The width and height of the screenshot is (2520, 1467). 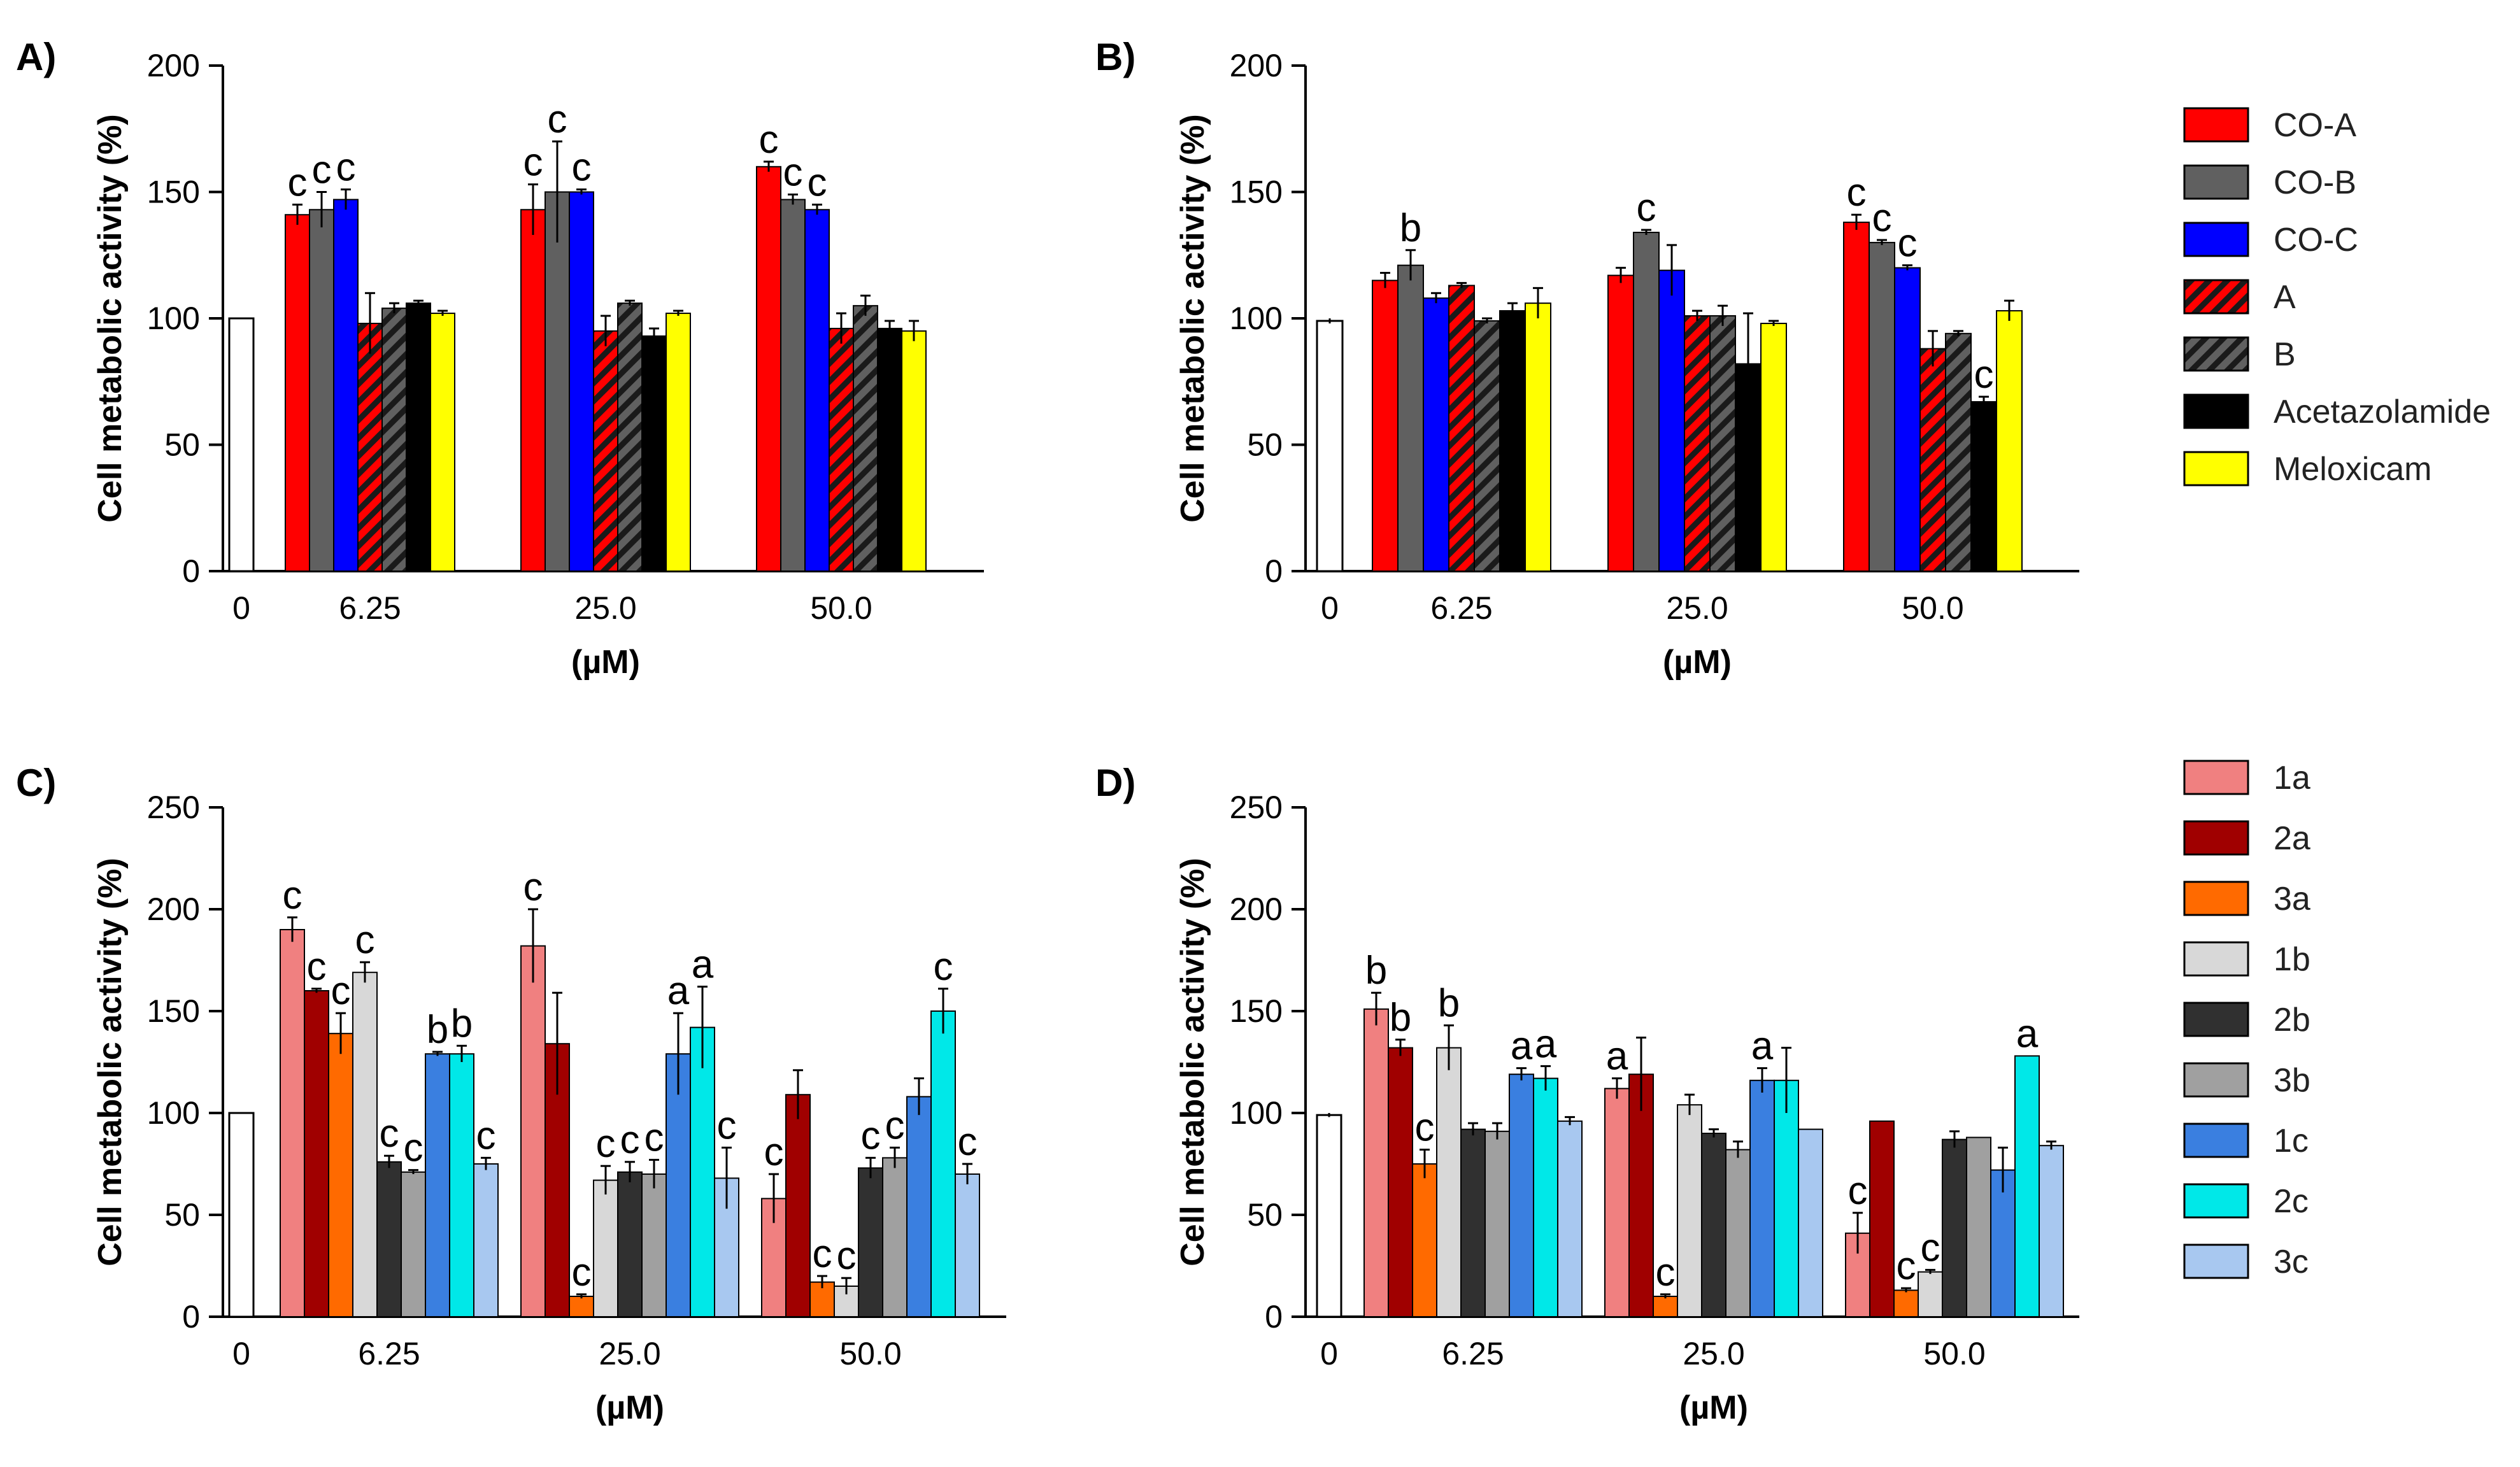 What do you see at coordinates (2291, 1141) in the screenshot?
I see `legend-label: 1c` at bounding box center [2291, 1141].